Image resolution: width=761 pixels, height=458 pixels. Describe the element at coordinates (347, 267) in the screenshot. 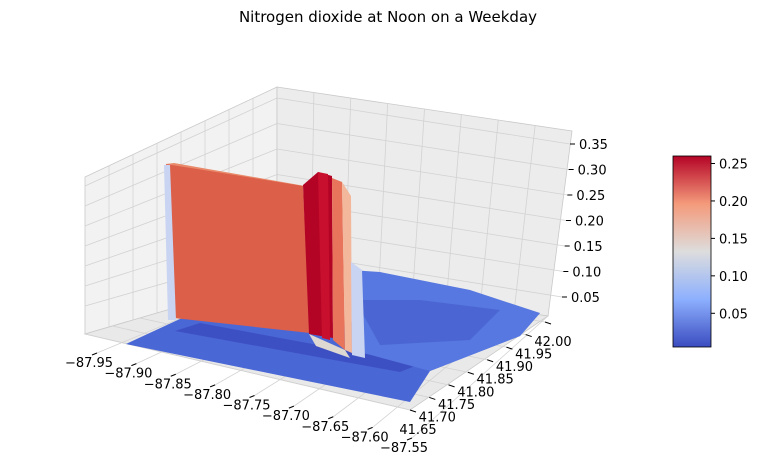

I see `surface-shoulder-edge` at that location.